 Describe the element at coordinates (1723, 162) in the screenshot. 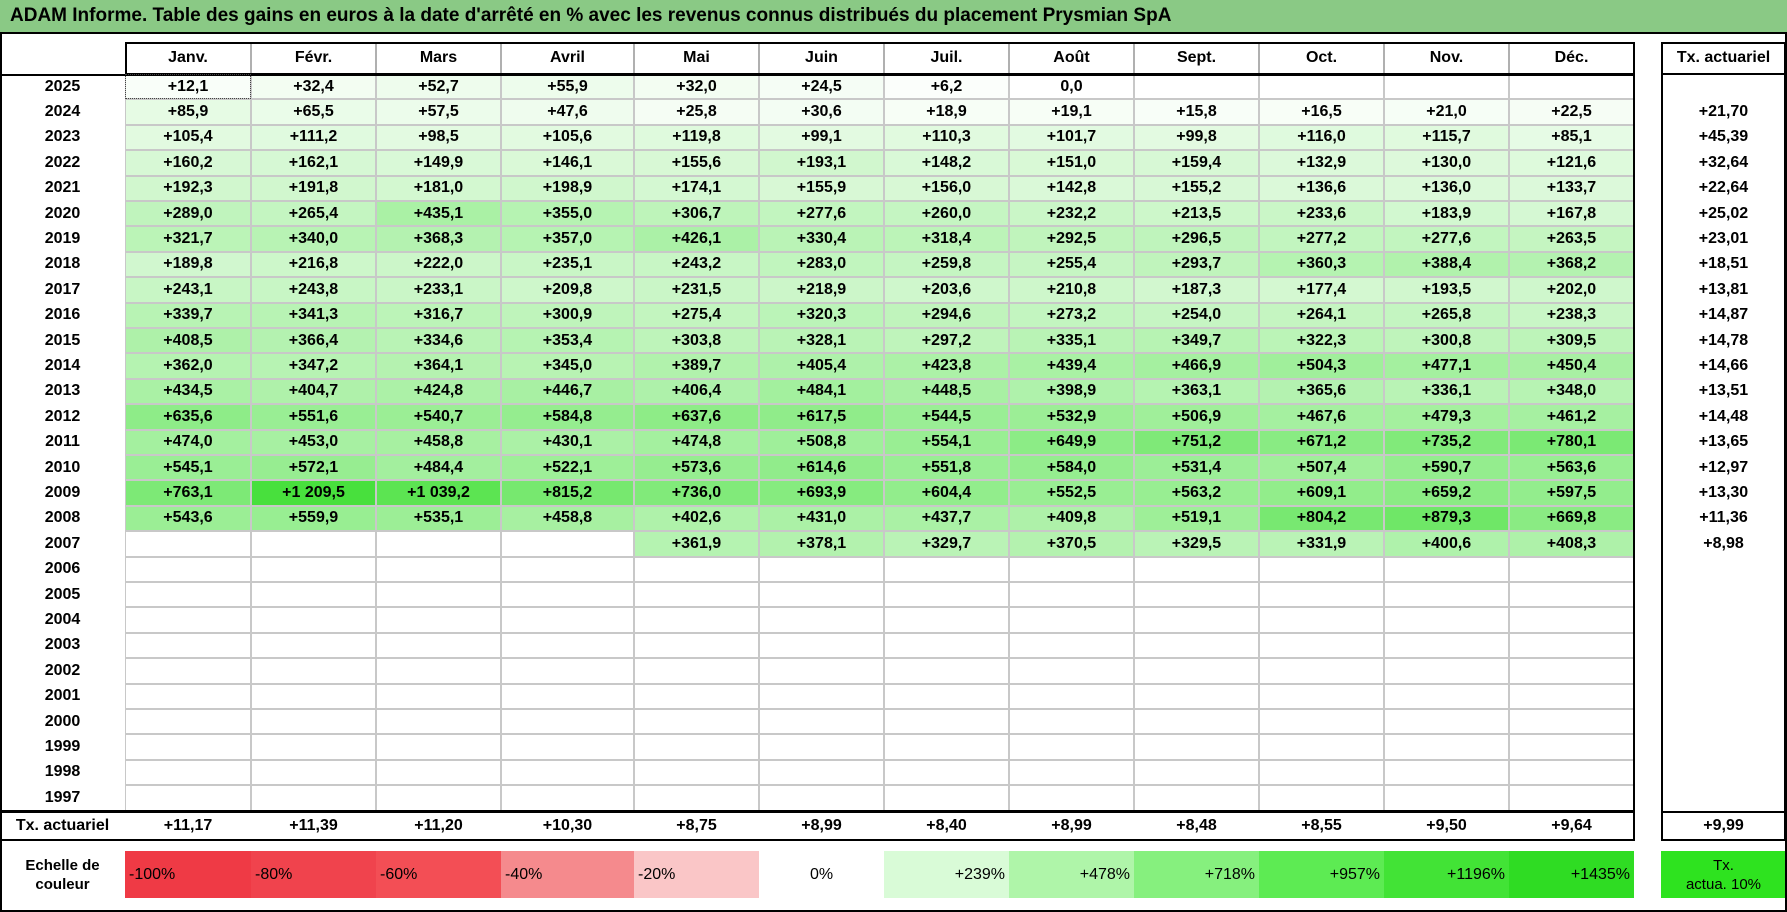

I see `ta-cell: +32,64` at that location.